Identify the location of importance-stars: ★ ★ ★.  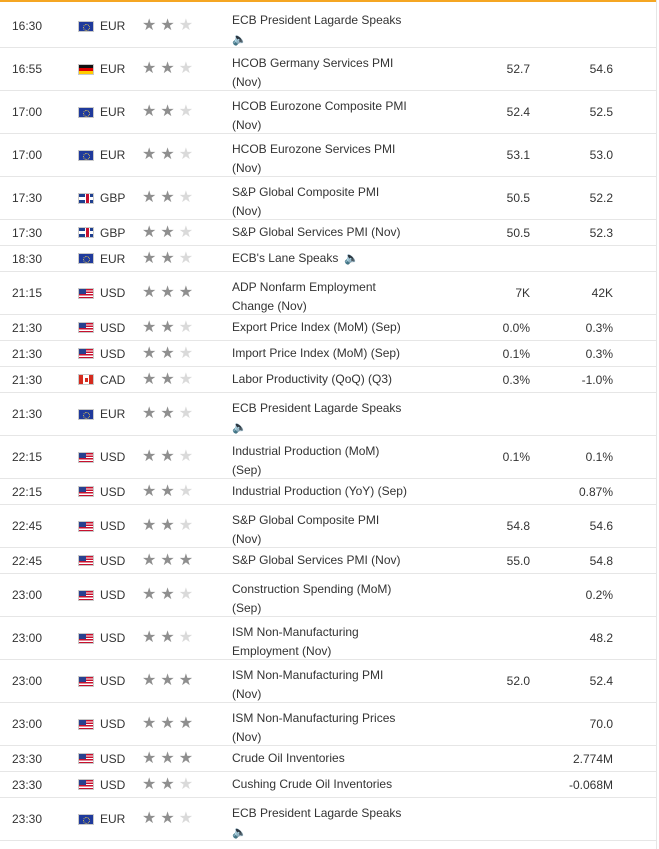
(172, 379).